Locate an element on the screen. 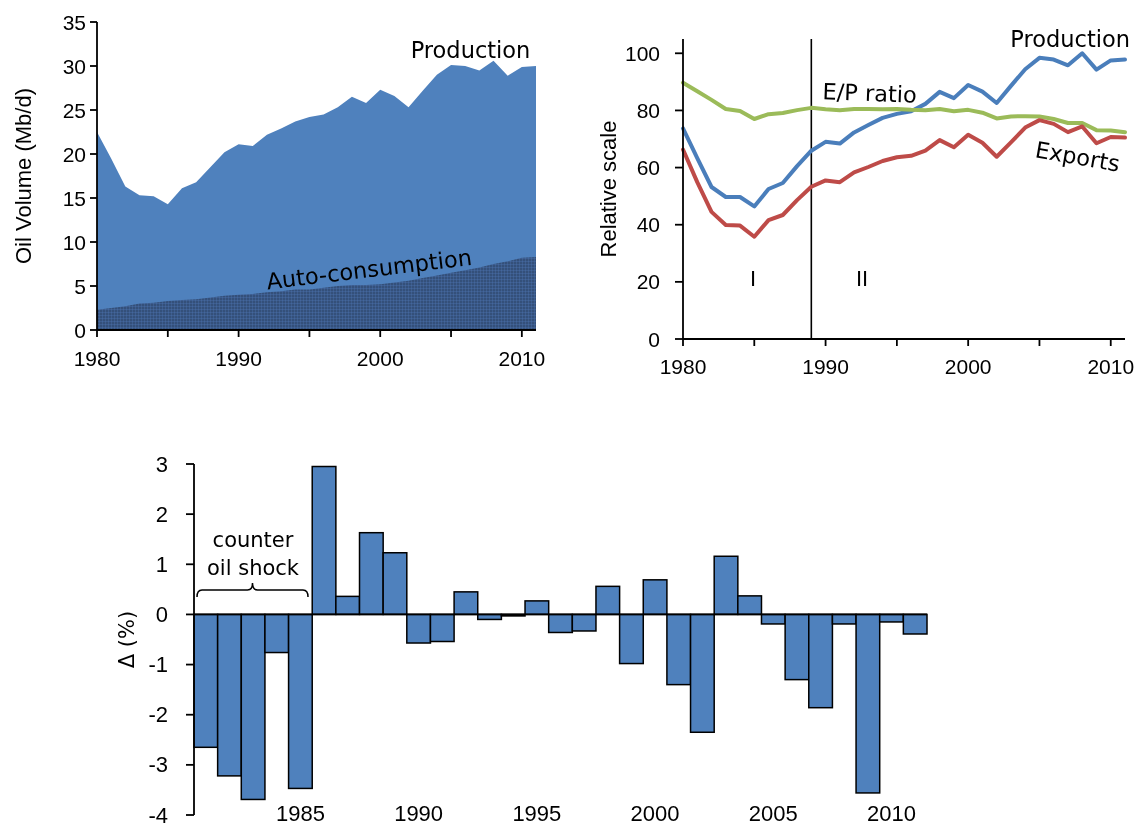 This screenshot has width=1141, height=826. y-tick-label: 1 is located at coordinates (161, 564).